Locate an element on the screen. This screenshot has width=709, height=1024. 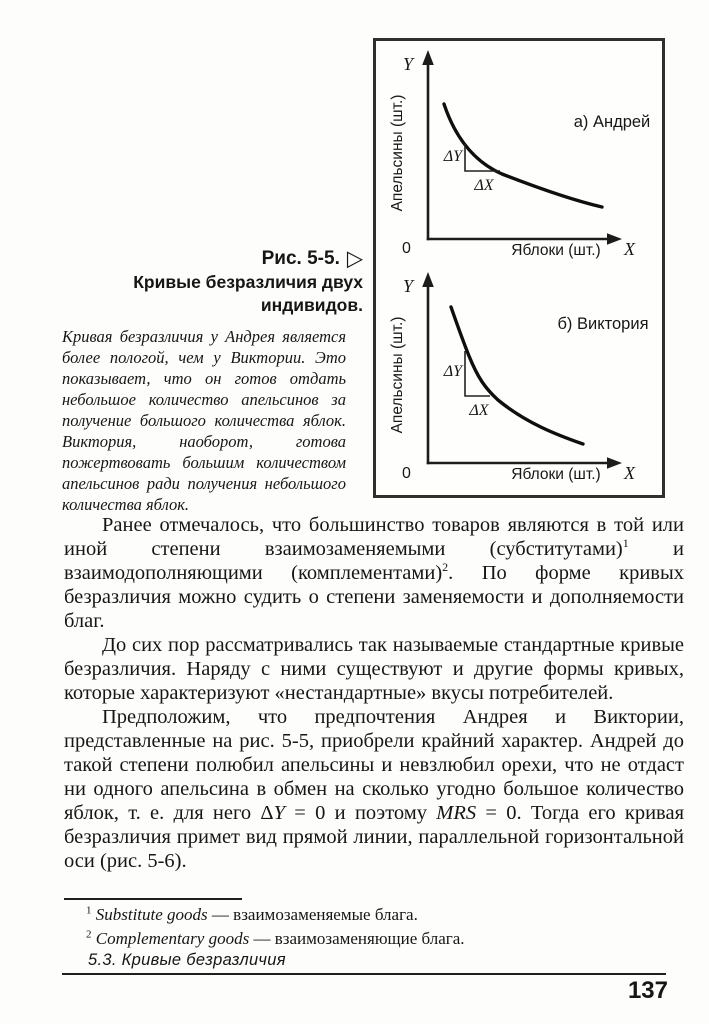
page-number: 137 is located at coordinates (647, 990).